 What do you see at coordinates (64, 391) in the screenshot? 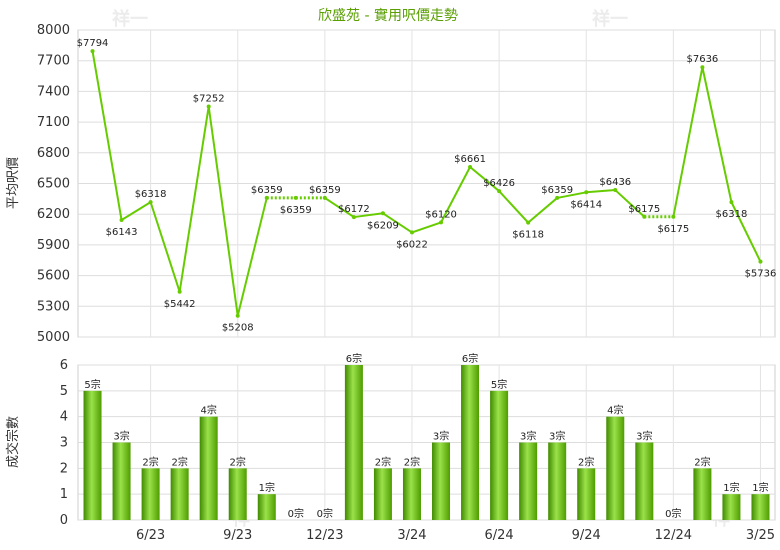
I see `y-tick-label: 5` at bounding box center [64, 391].